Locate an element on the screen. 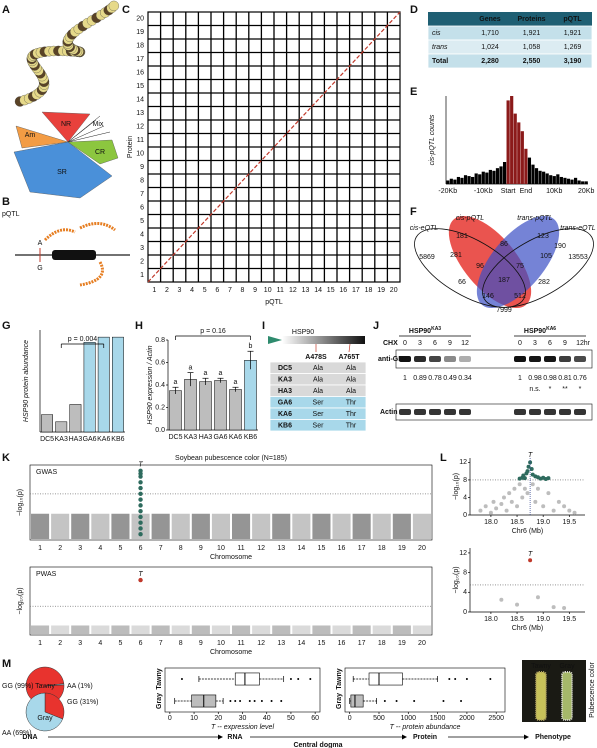 Image resolution: width=597 pixels, height=748 pixels. flow-label: Phenotype is located at coordinates (553, 737).